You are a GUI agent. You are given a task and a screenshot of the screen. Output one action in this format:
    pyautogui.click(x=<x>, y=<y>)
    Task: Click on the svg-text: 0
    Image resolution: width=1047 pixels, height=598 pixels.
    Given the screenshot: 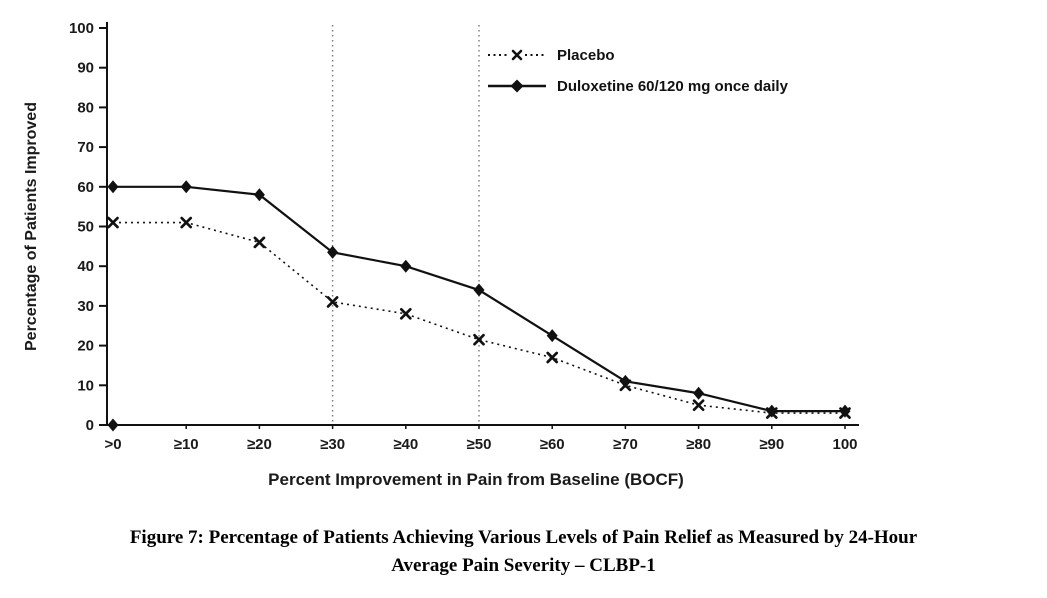 What is the action you would take?
    pyautogui.click(x=90, y=425)
    